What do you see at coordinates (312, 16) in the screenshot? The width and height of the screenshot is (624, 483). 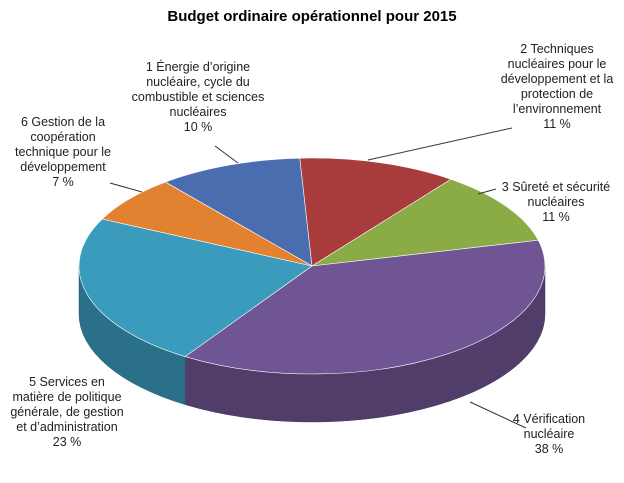 I see `chart-title: Budget ordinaire opérationnel pour 2015` at bounding box center [312, 16].